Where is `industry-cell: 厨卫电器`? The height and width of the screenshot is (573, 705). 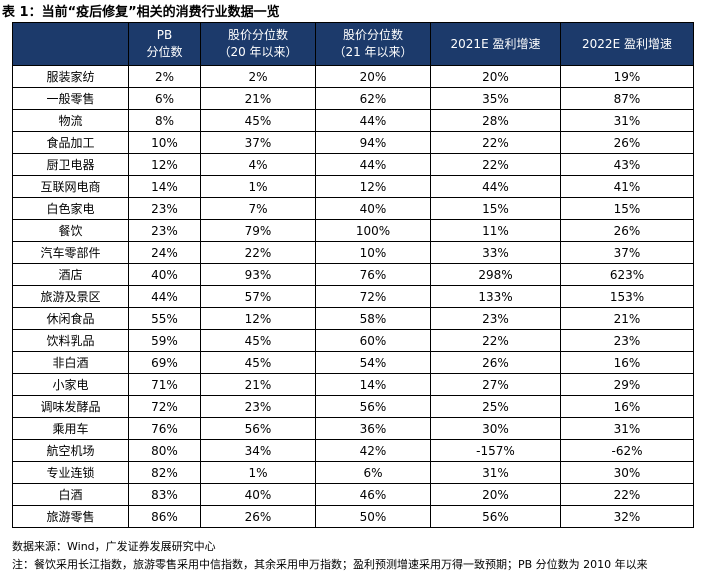
industry-cell: 厨卫电器 is located at coordinates (70, 164).